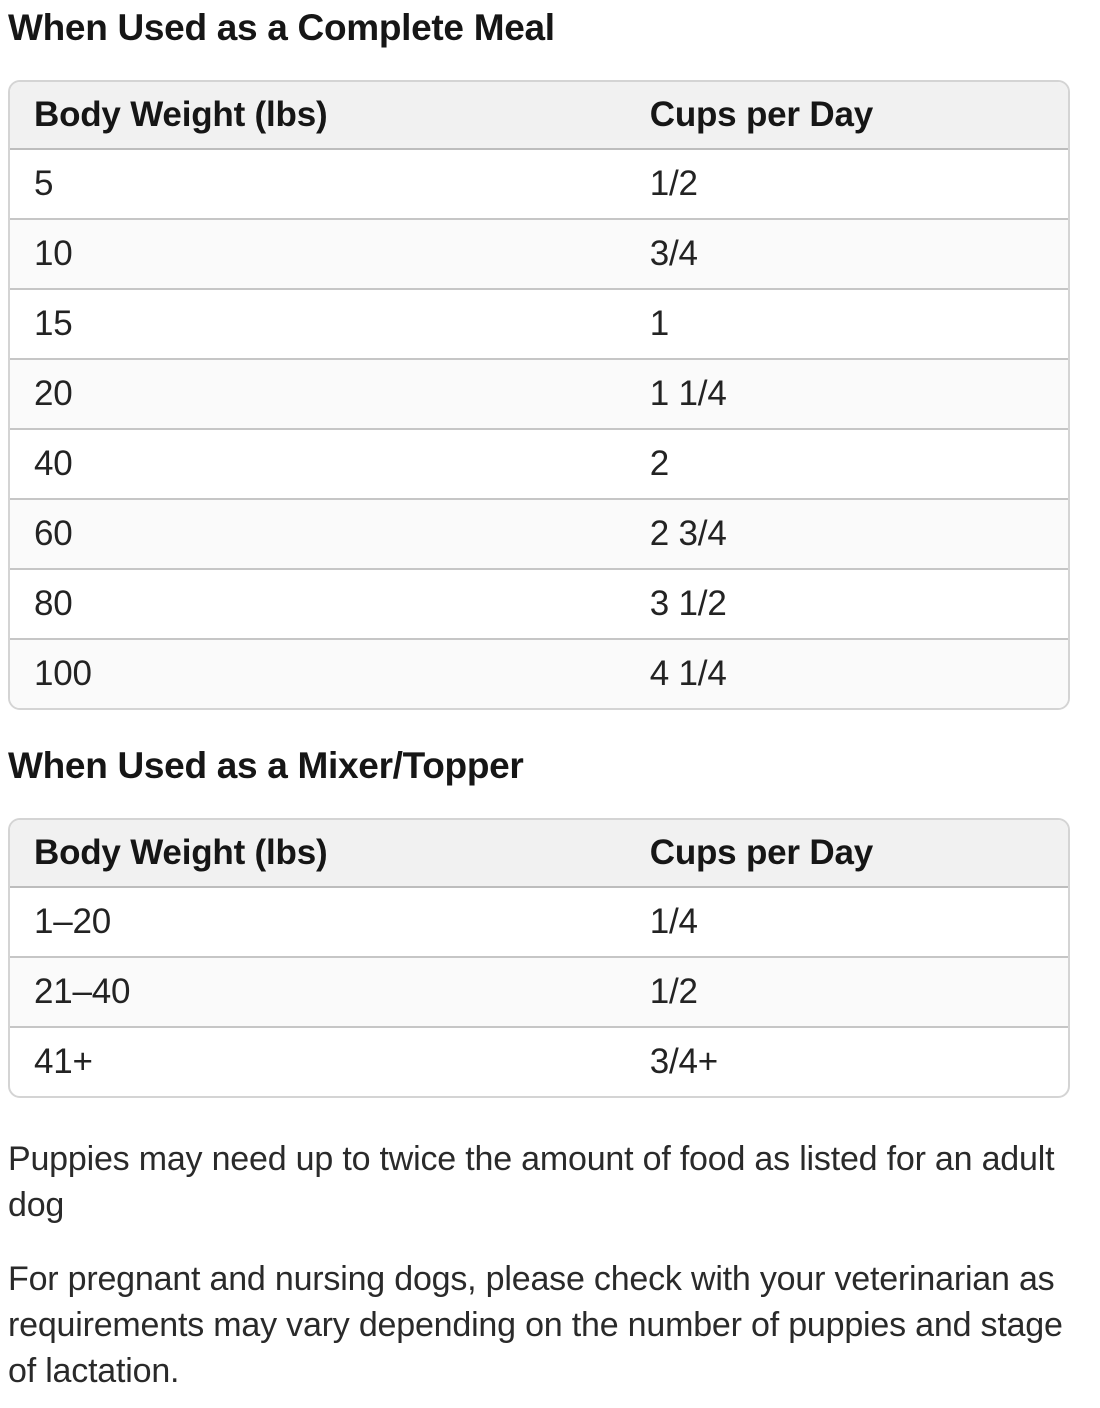 The height and width of the screenshot is (1408, 1100). What do you see at coordinates (846, 464) in the screenshot?
I see `table-cell: 2` at bounding box center [846, 464].